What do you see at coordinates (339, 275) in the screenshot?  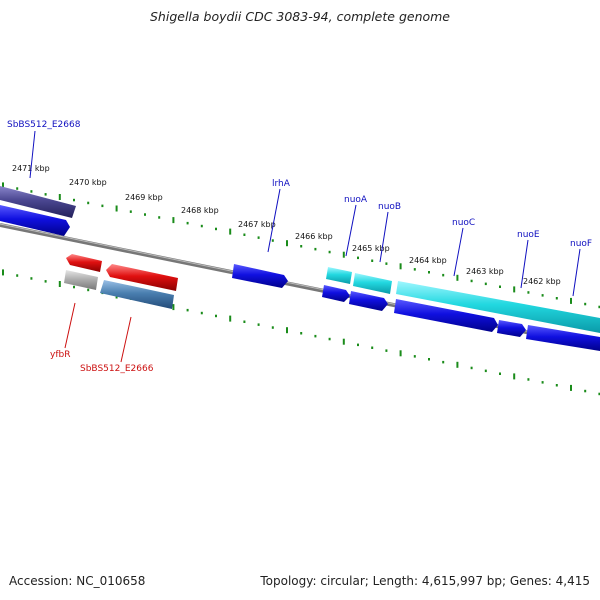 I see `gene-cyan-nuoA` at bounding box center [339, 275].